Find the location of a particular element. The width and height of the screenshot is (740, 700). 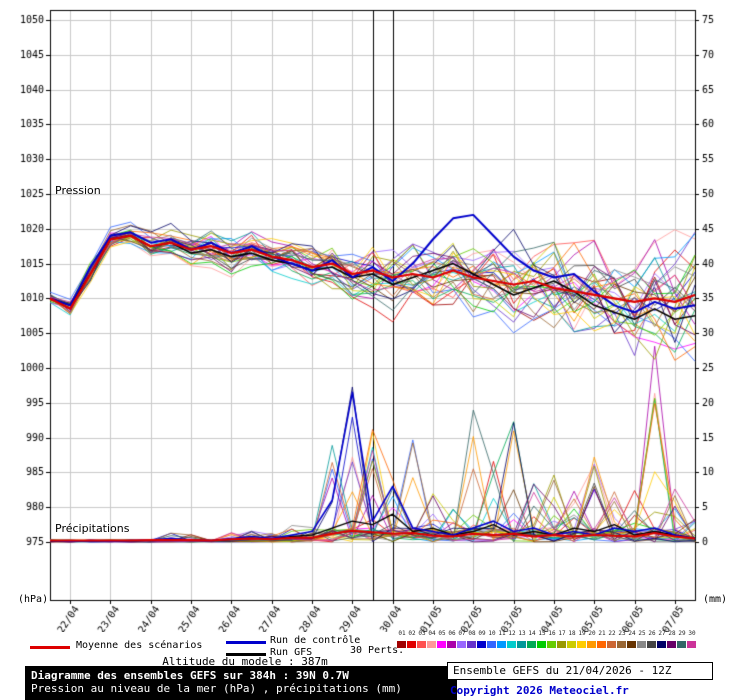

member-number: 01 is located at coordinates (402, 633).